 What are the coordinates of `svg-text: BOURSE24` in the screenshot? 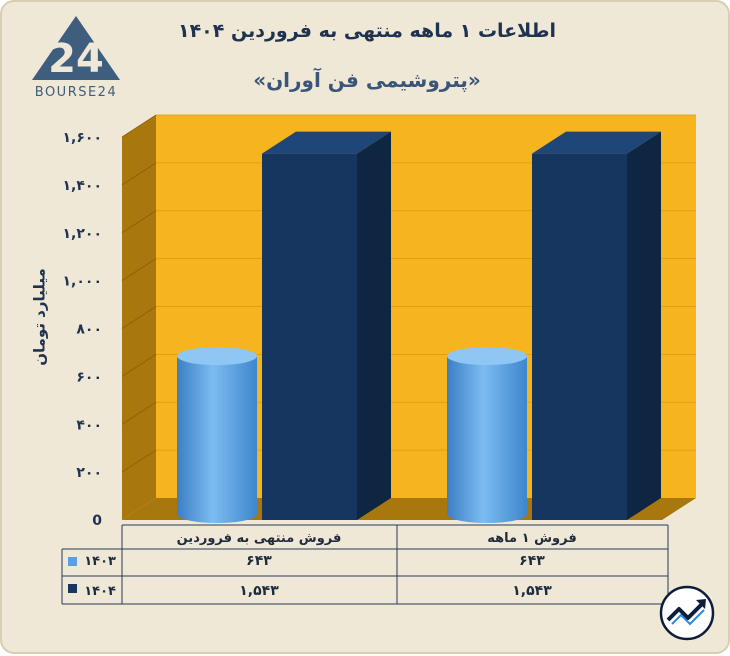 It's located at (76, 92).